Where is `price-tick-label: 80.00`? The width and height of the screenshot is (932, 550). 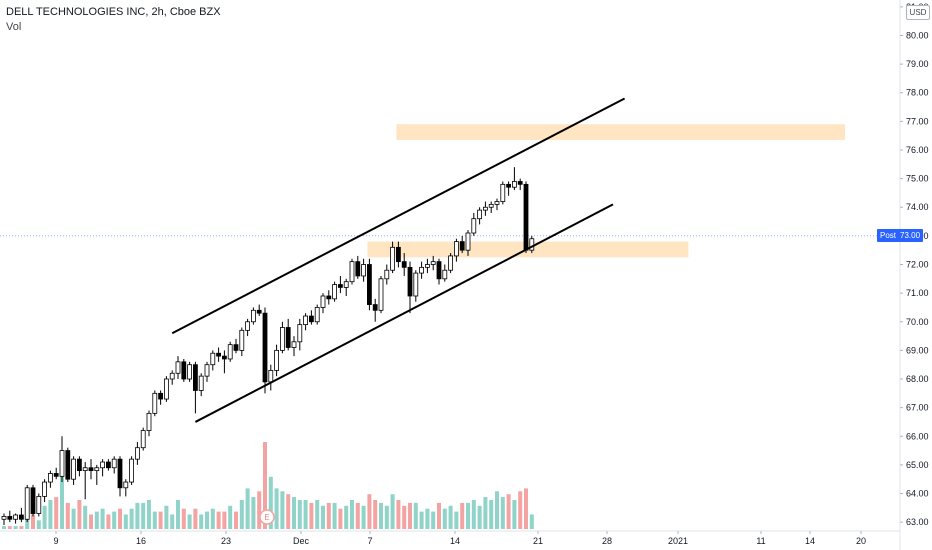 price-tick-label: 80.00 is located at coordinates (917, 35).